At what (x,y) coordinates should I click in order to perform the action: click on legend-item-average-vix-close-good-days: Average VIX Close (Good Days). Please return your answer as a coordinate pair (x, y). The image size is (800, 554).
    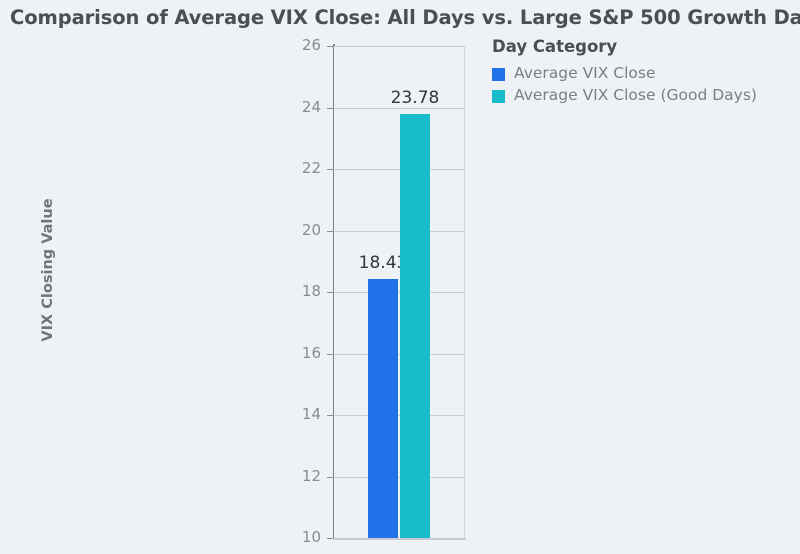
    Looking at the image, I should click on (642, 96).